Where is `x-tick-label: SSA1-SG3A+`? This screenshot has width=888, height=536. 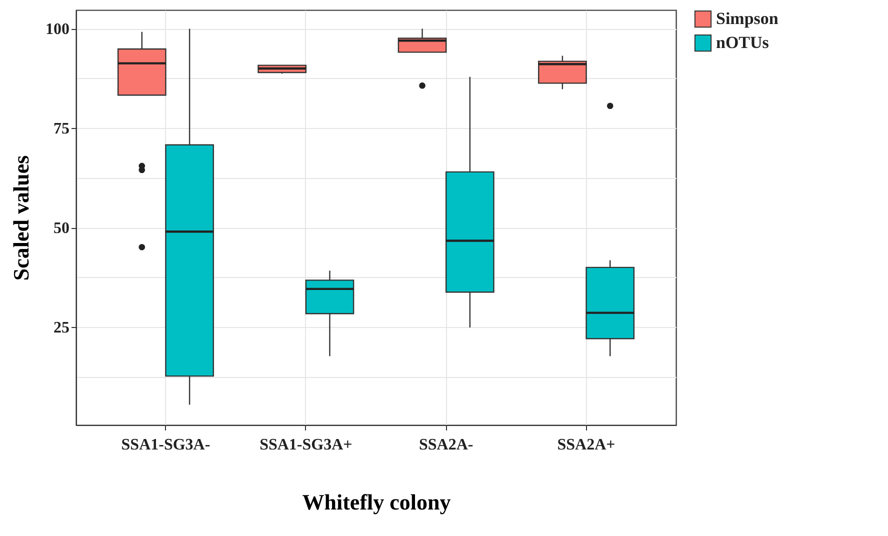 x-tick-label: SSA1-SG3A+ is located at coordinates (306, 445).